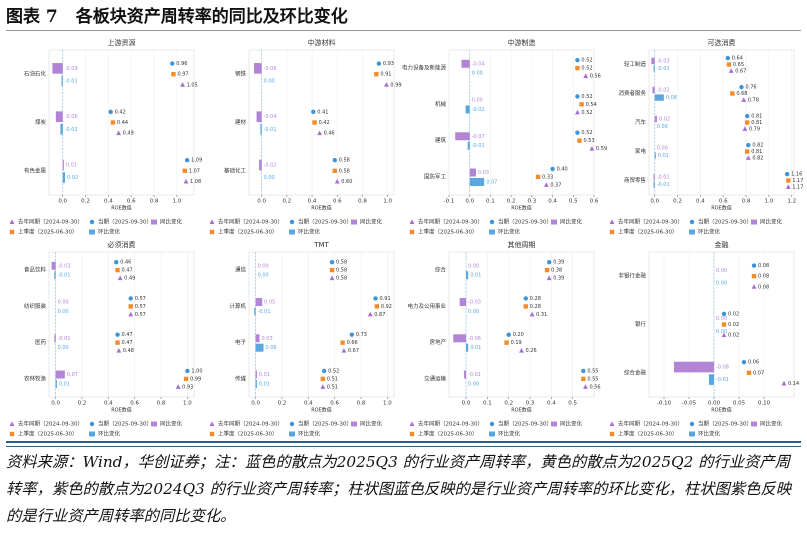 This screenshot has width=807, height=537. Describe the element at coordinates (64, 266) in the screenshot. I see `bar-label: -0.03` at that location.